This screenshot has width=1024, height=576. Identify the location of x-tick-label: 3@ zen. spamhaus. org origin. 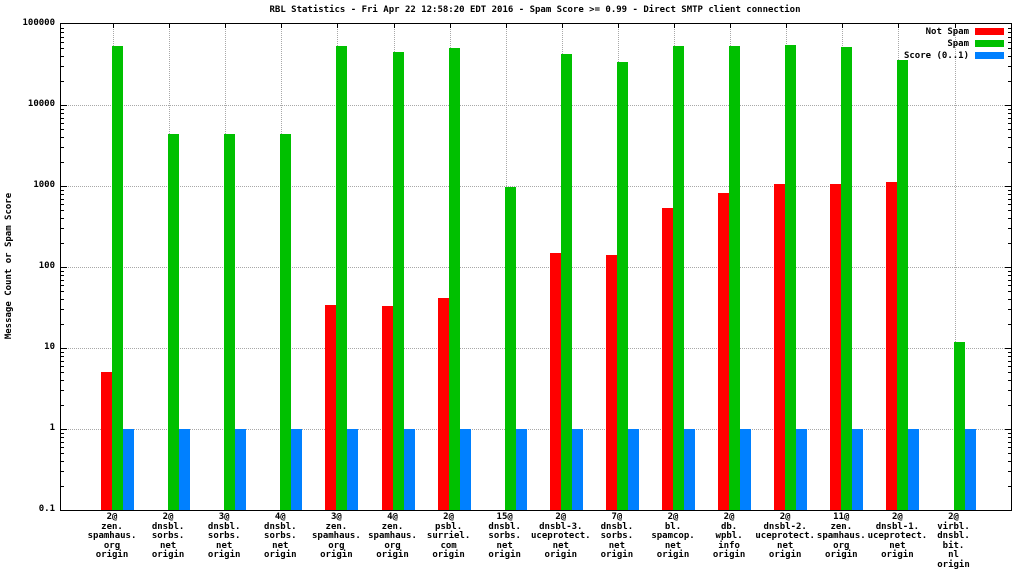
(336, 536).